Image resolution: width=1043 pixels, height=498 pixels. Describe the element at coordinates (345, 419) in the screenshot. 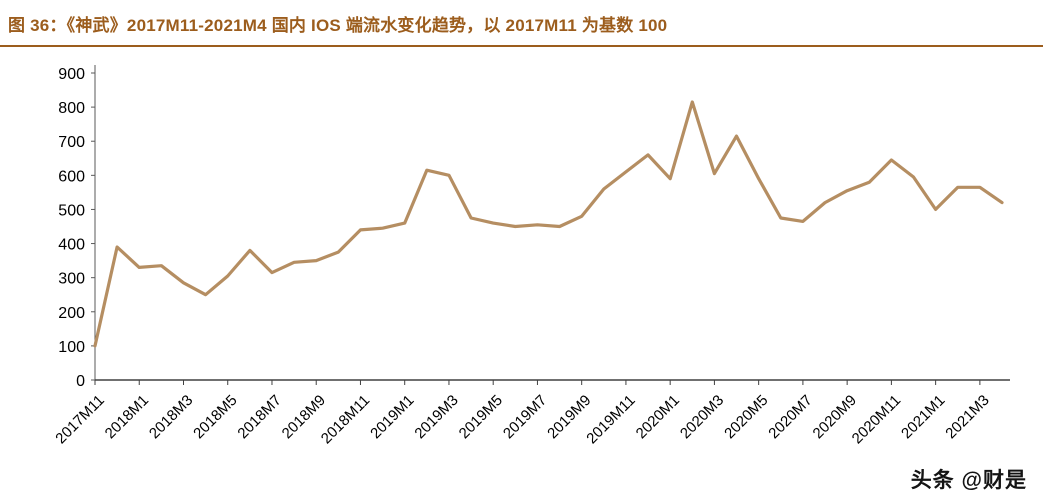

I see `x-axis-tick-label: 2018M11` at that location.